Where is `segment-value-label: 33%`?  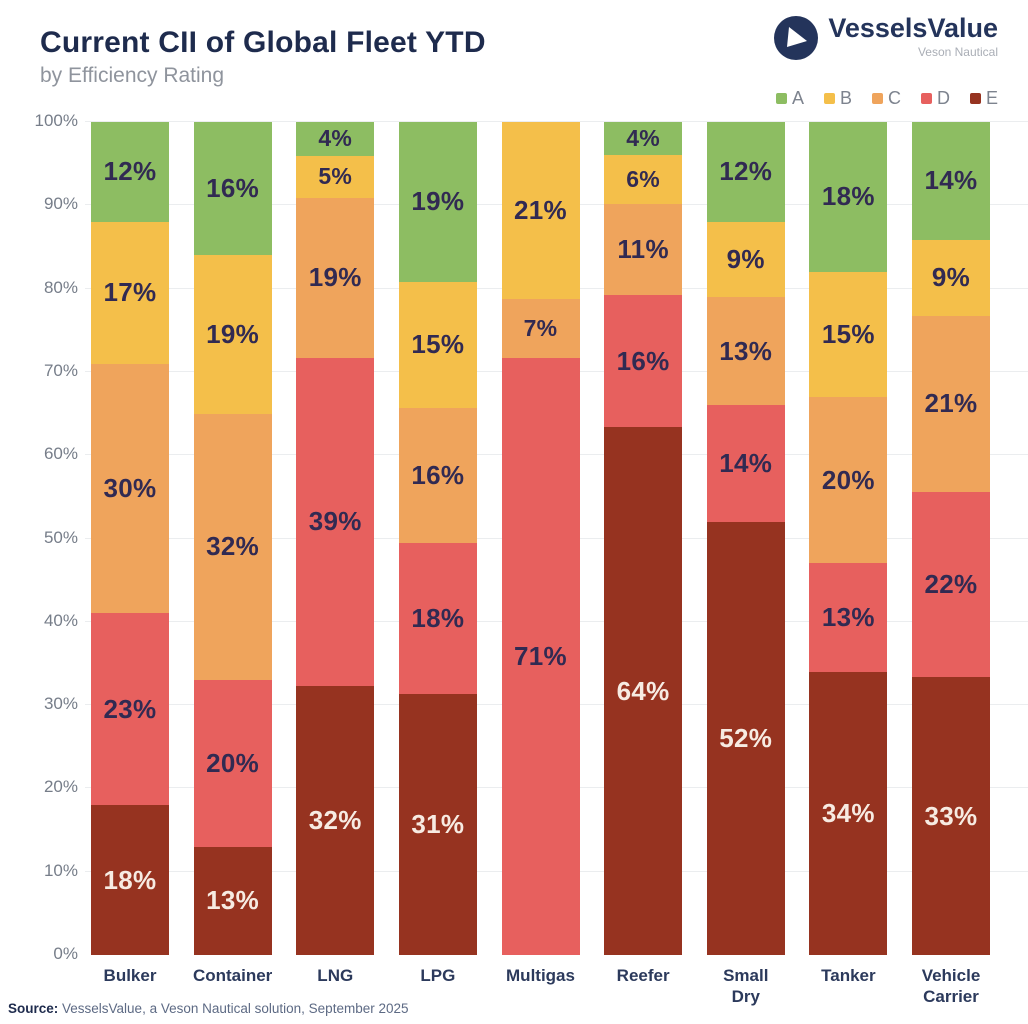
segment-value-label: 33% is located at coordinates (951, 815).